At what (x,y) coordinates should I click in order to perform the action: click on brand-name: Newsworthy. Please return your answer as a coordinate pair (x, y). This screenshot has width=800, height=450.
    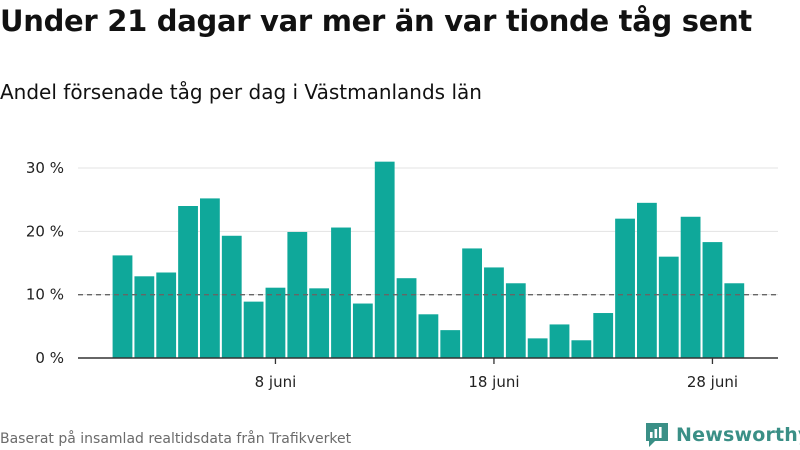
    Looking at the image, I should click on (738, 435).